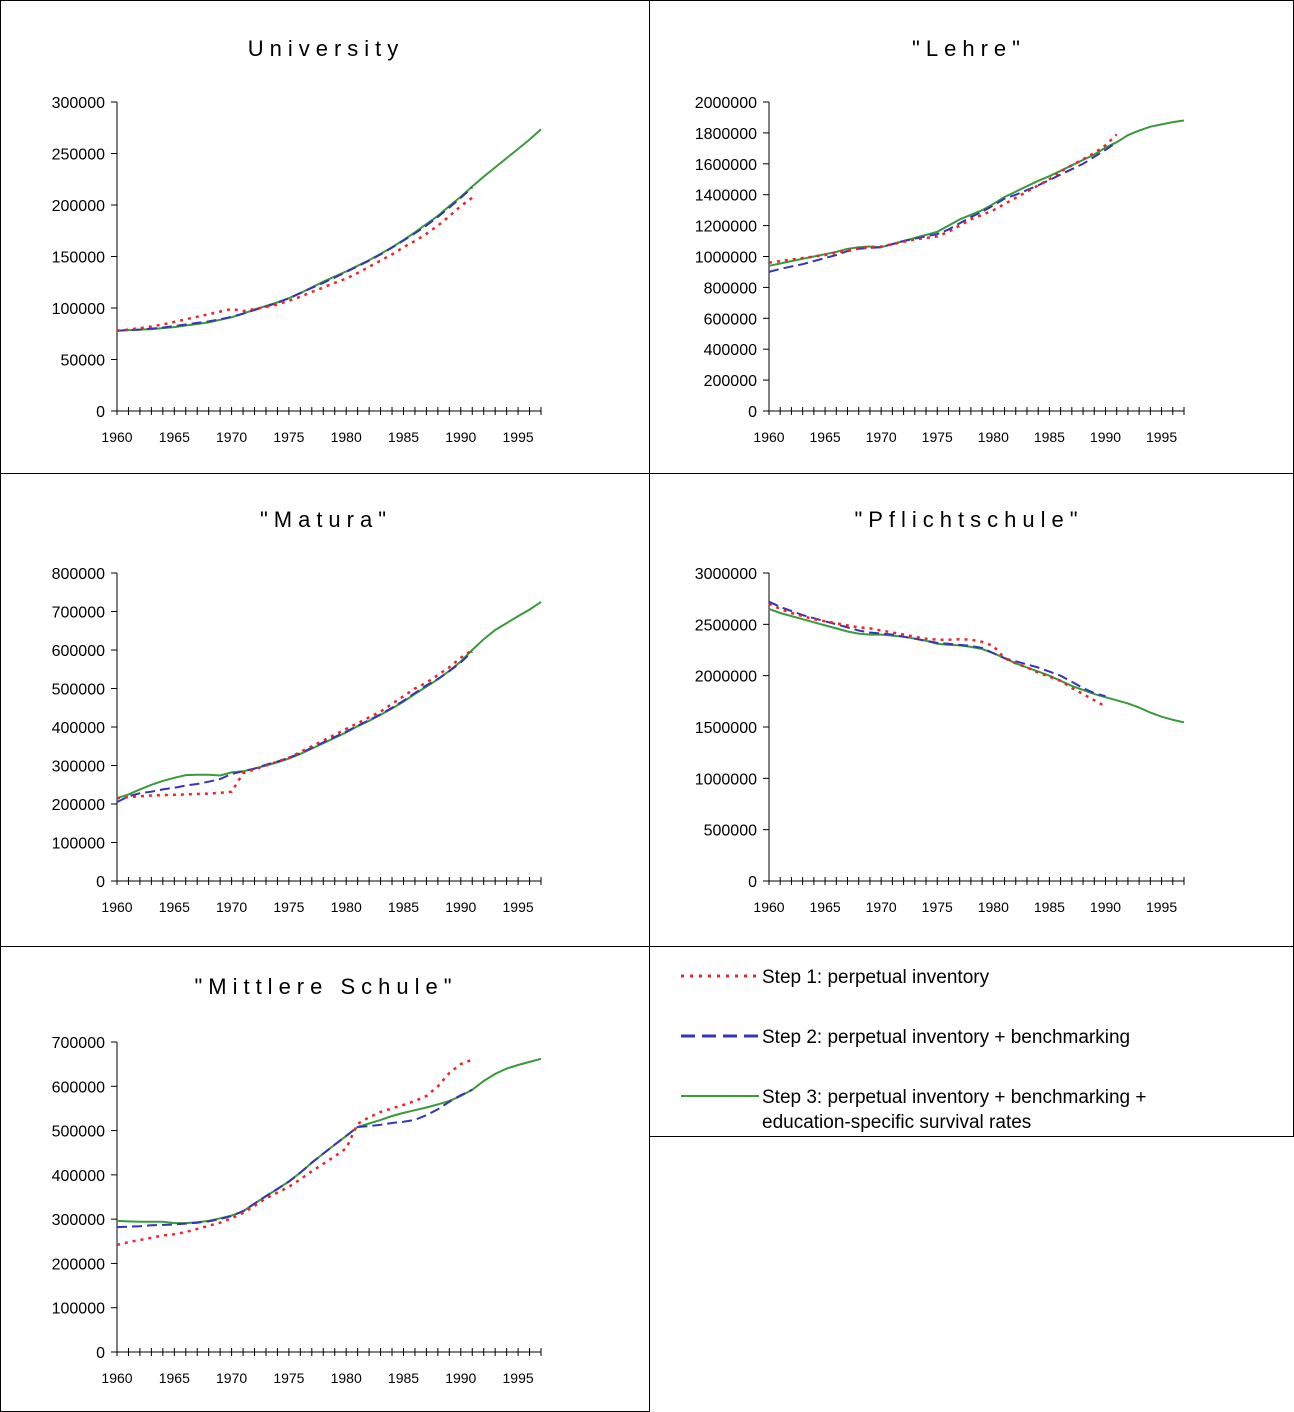  What do you see at coordinates (726, 134) in the screenshot?
I see `y-tick-label: 1800000` at bounding box center [726, 134].